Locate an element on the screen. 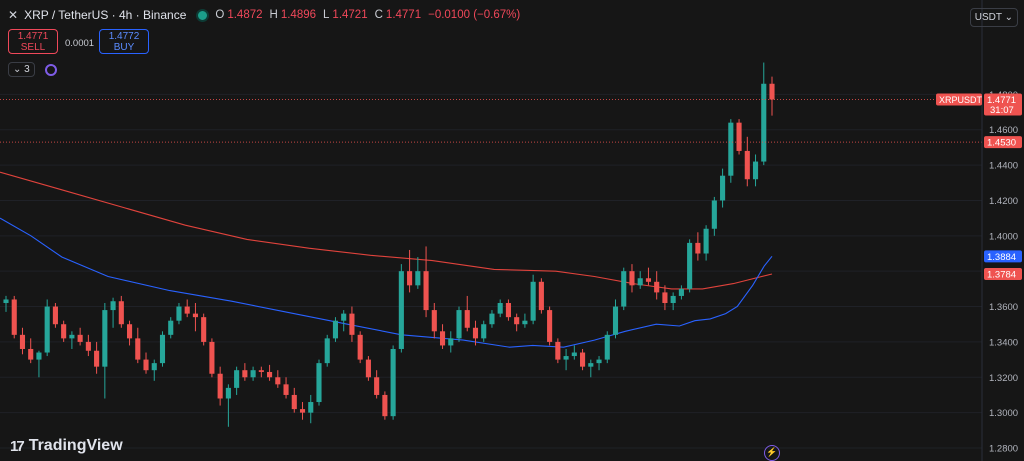 This screenshot has height=461, width=1024. price-tag-value: 1.4530 is located at coordinates (1001, 143).